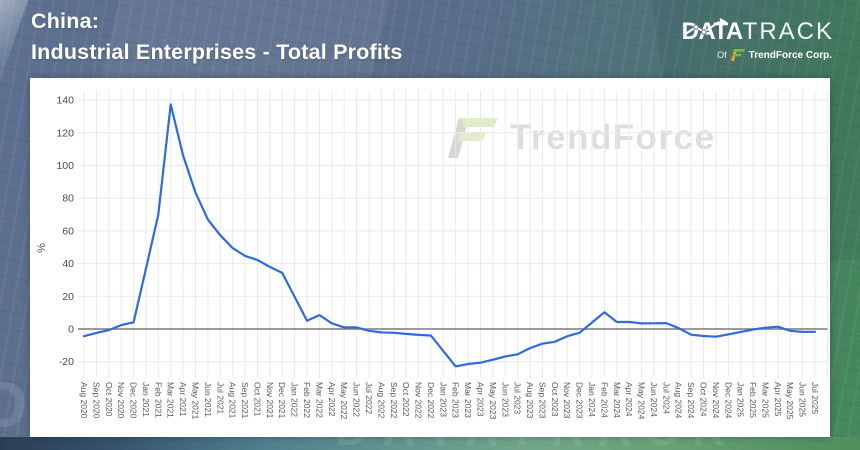 The width and height of the screenshot is (860, 450). What do you see at coordinates (815, 398) in the screenshot?
I see `svg-text: Jul 2025` at bounding box center [815, 398].